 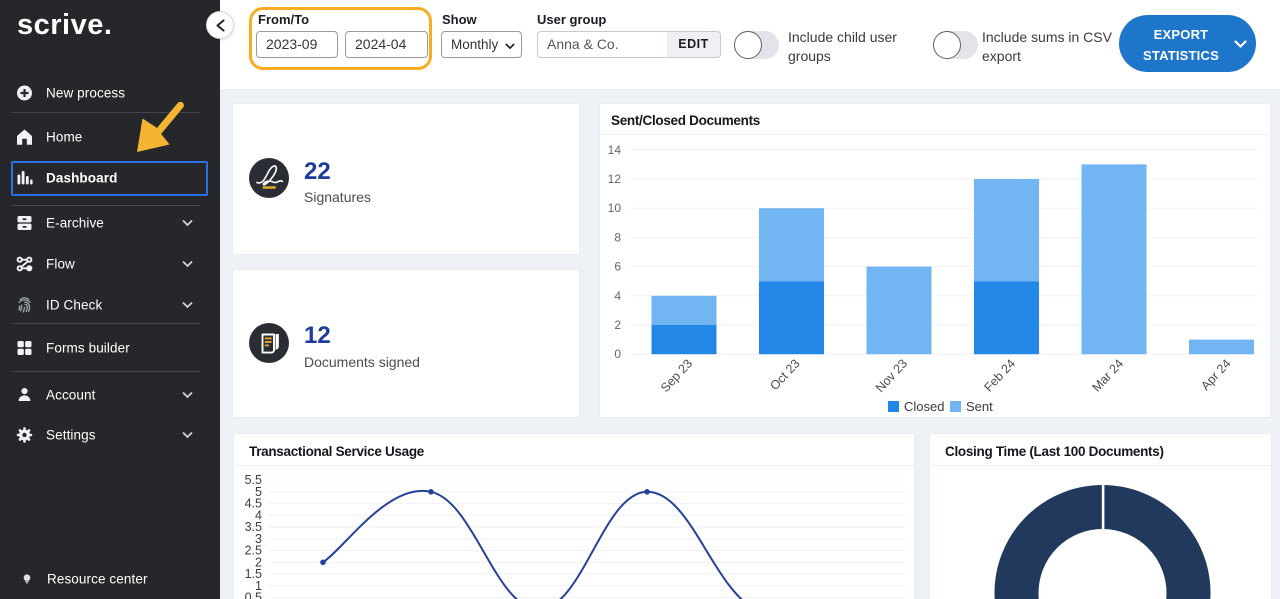 What do you see at coordinates (615, 150) in the screenshot?
I see `svg-text: 14` at bounding box center [615, 150].